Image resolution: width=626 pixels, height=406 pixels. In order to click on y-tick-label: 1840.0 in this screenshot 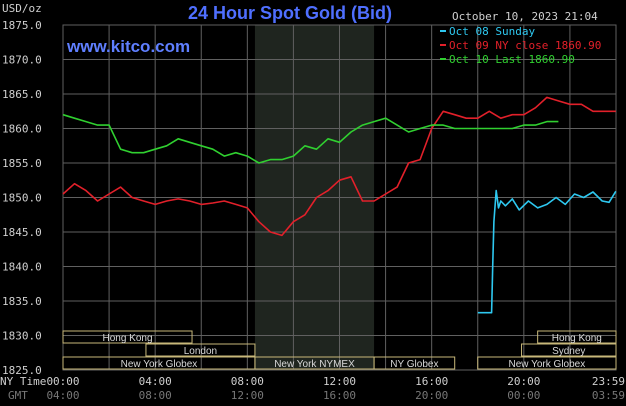, I will do `click(22, 267)`.